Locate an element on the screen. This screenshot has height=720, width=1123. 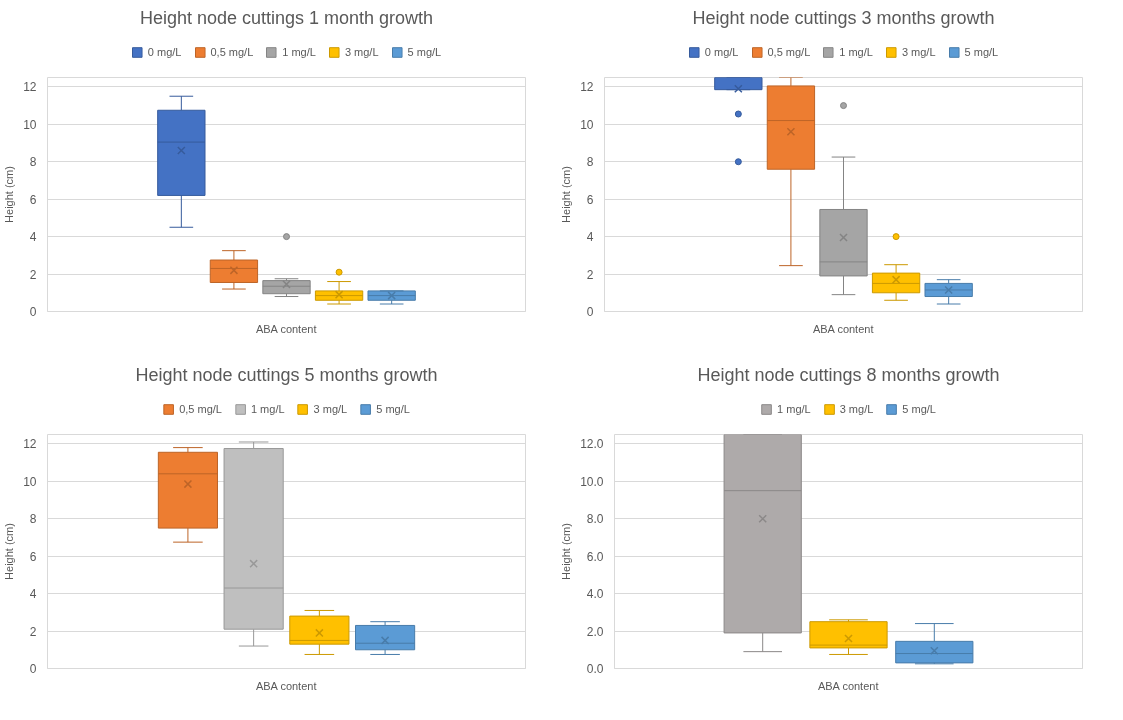
y-tick-label: 6.0 is located at coordinates (595, 556).